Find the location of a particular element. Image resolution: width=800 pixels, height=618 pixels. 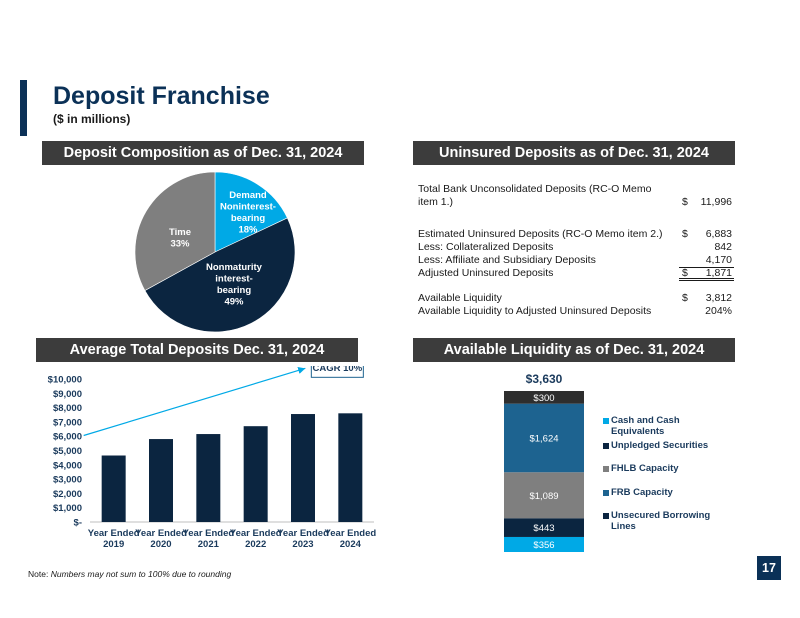

total-underline is located at coordinates (706, 274).